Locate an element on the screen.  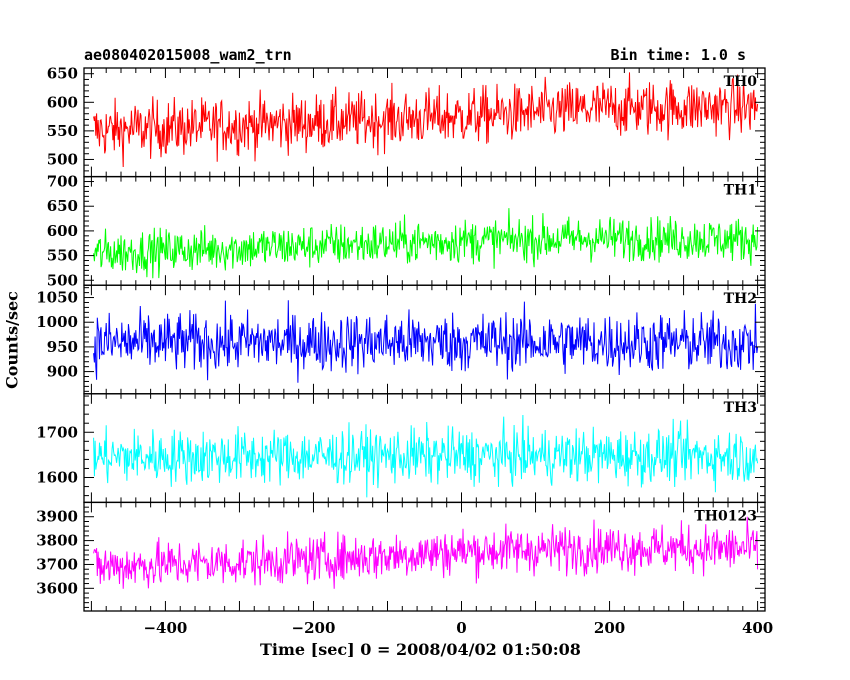
y-tick-label-th1: 550 is located at coordinates (62, 256).